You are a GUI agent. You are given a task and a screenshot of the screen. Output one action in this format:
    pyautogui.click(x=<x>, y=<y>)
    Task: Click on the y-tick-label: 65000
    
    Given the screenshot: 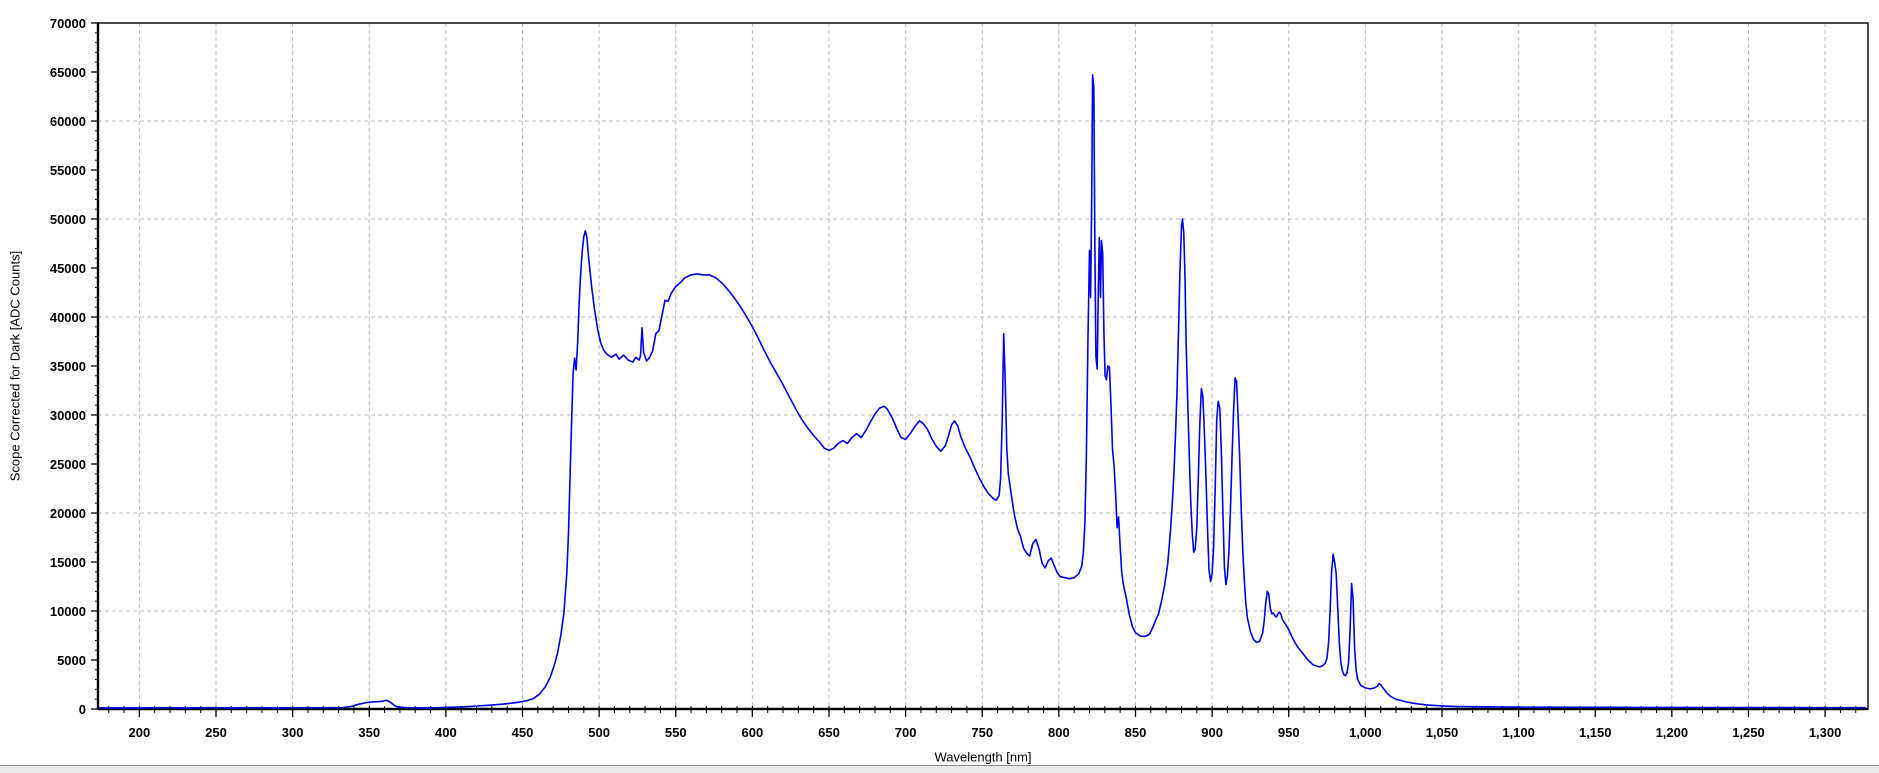 What is the action you would take?
    pyautogui.click(x=68, y=72)
    